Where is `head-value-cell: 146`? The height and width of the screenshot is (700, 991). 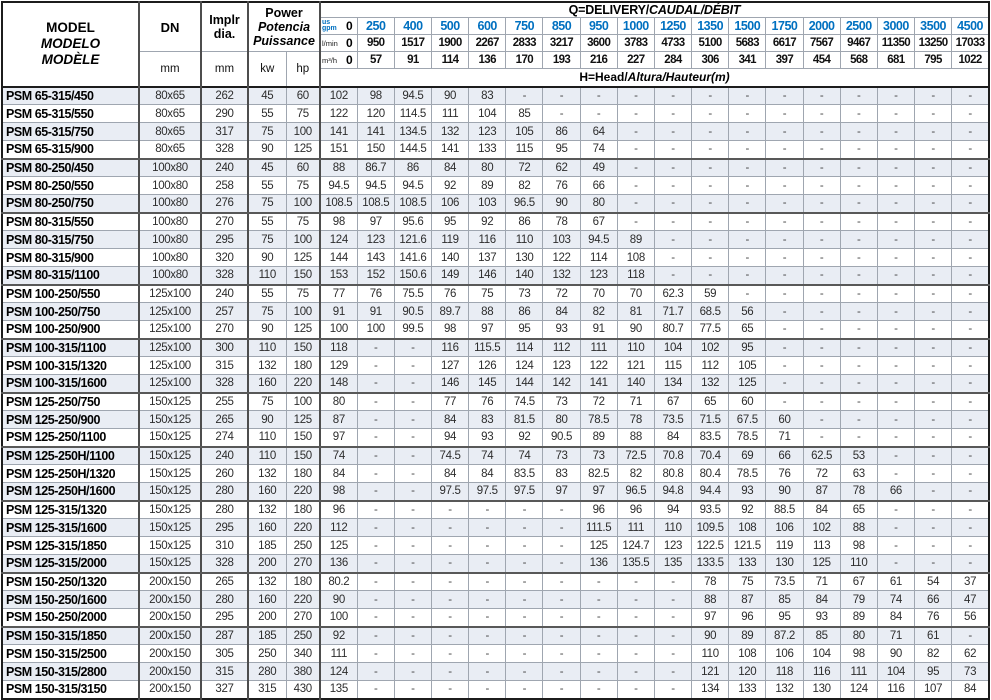 head-value-cell: 146 is located at coordinates (450, 384).